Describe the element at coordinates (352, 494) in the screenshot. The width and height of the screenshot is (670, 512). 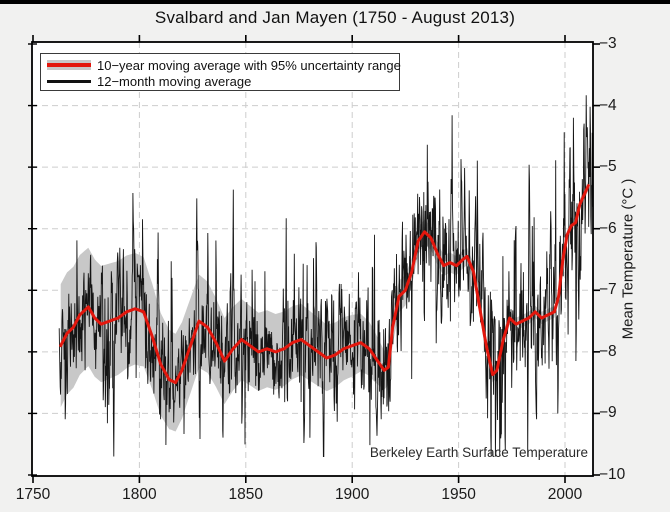
I see `x-tick-label-1900: 1900` at that location.